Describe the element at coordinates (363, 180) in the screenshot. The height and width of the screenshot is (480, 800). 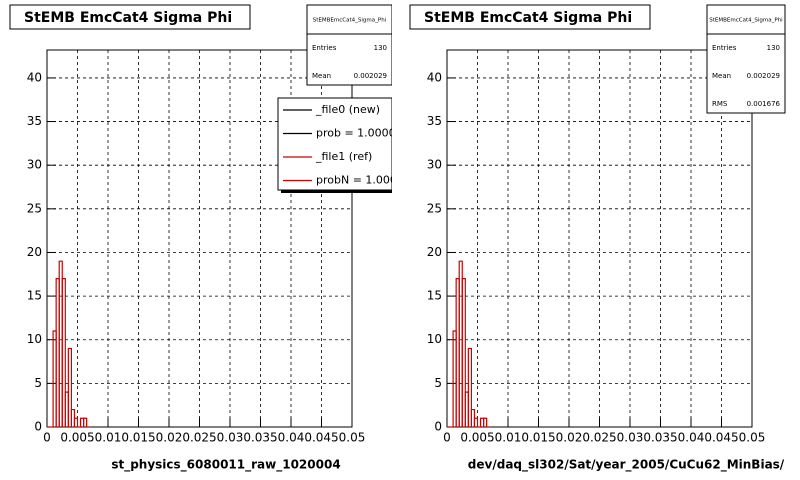
I see `legend-label: probN = 1.00000` at that location.